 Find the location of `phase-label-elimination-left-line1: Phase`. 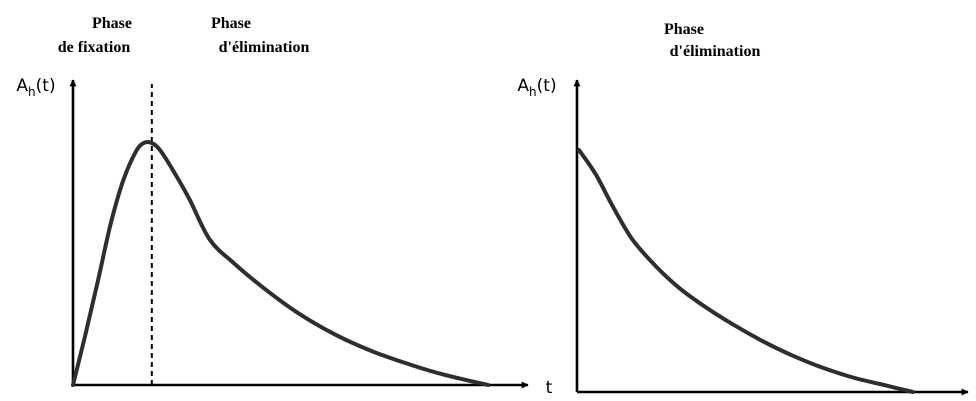

phase-label-elimination-left-line1: Phase is located at coordinates (231, 23).